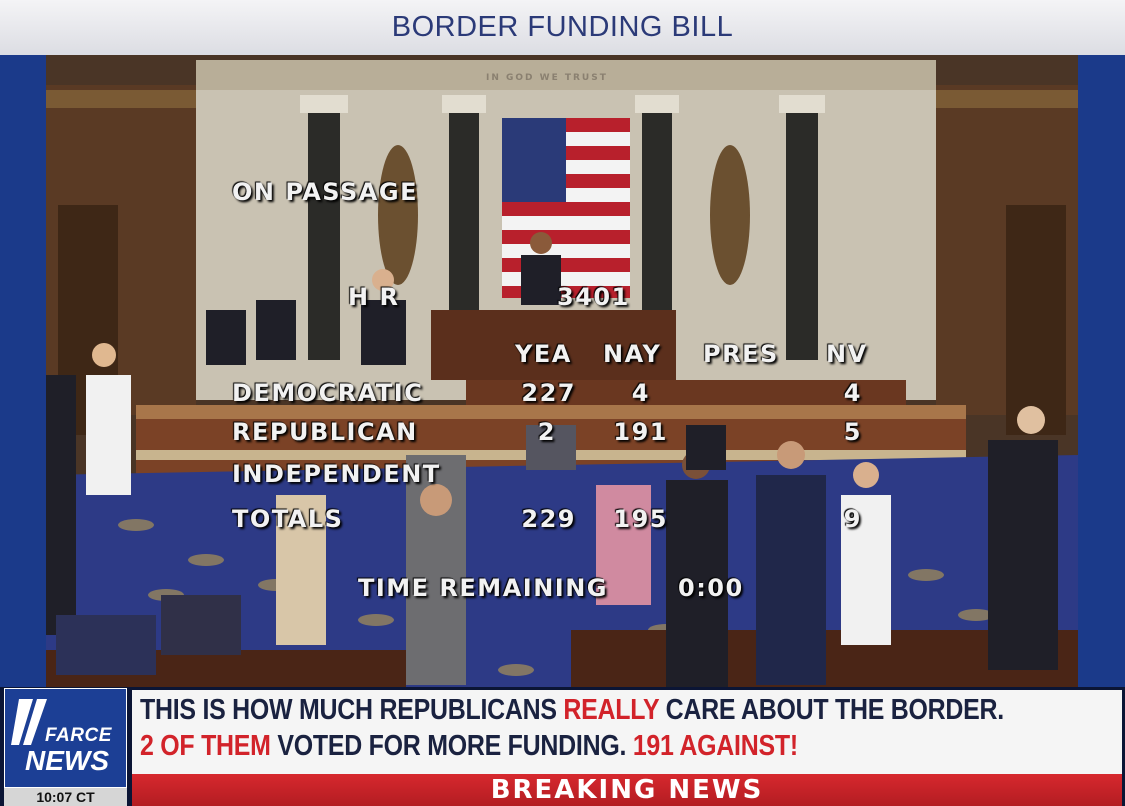  Describe the element at coordinates (611, 710) in the screenshot. I see `headline-1-emphasis: REALLY` at that location.